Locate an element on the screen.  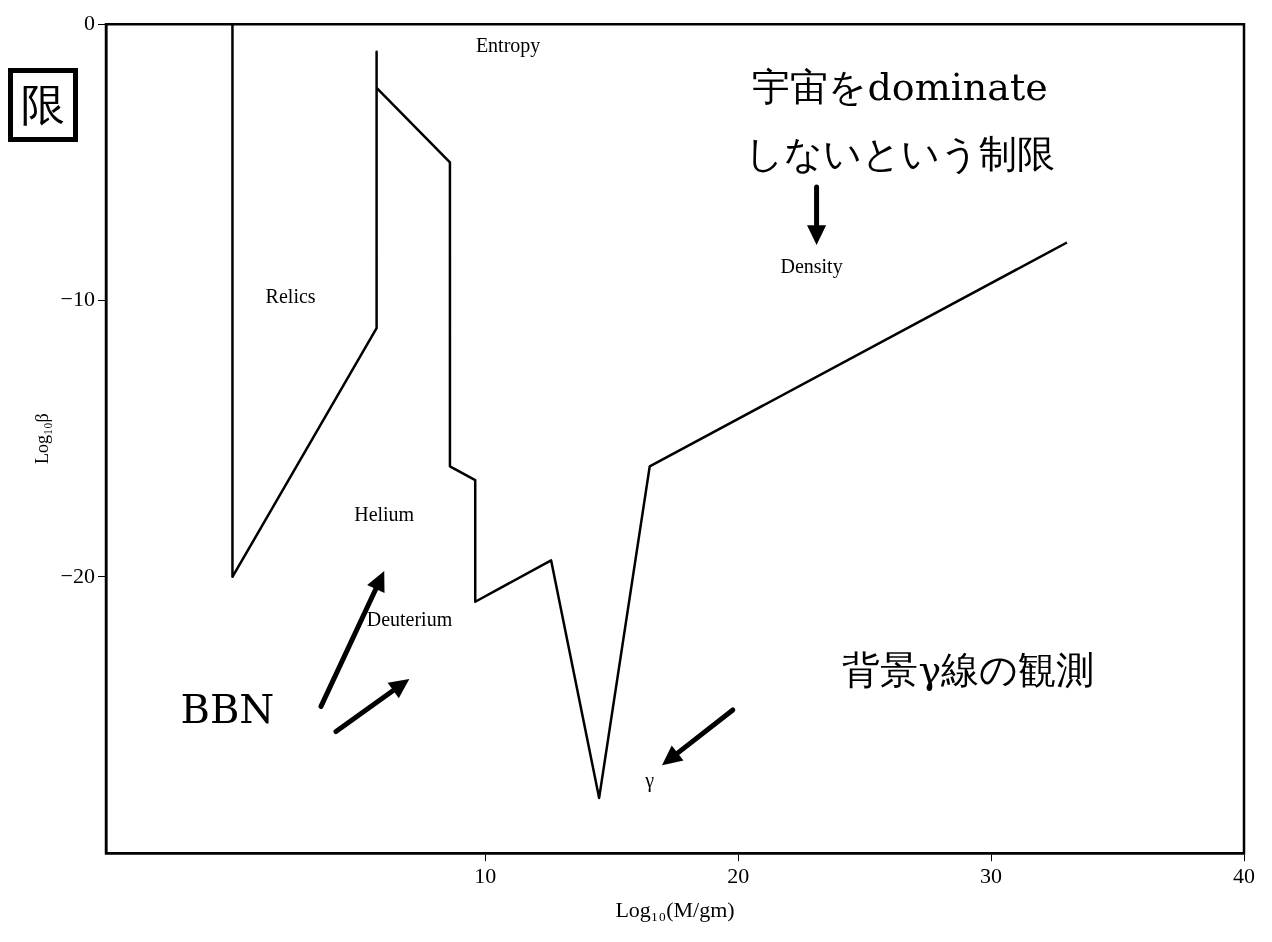
x-tick-label: 40 is located at coordinates (1244, 876).